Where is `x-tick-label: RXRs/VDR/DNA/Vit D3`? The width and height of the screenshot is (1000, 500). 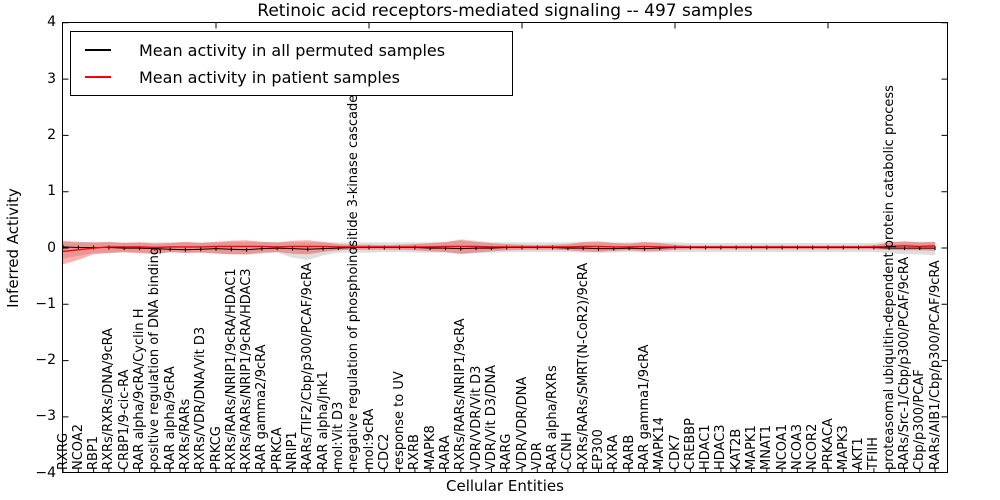
x-tick-label: RXRs/VDR/DNA/Vit D3 is located at coordinates (201, 398).